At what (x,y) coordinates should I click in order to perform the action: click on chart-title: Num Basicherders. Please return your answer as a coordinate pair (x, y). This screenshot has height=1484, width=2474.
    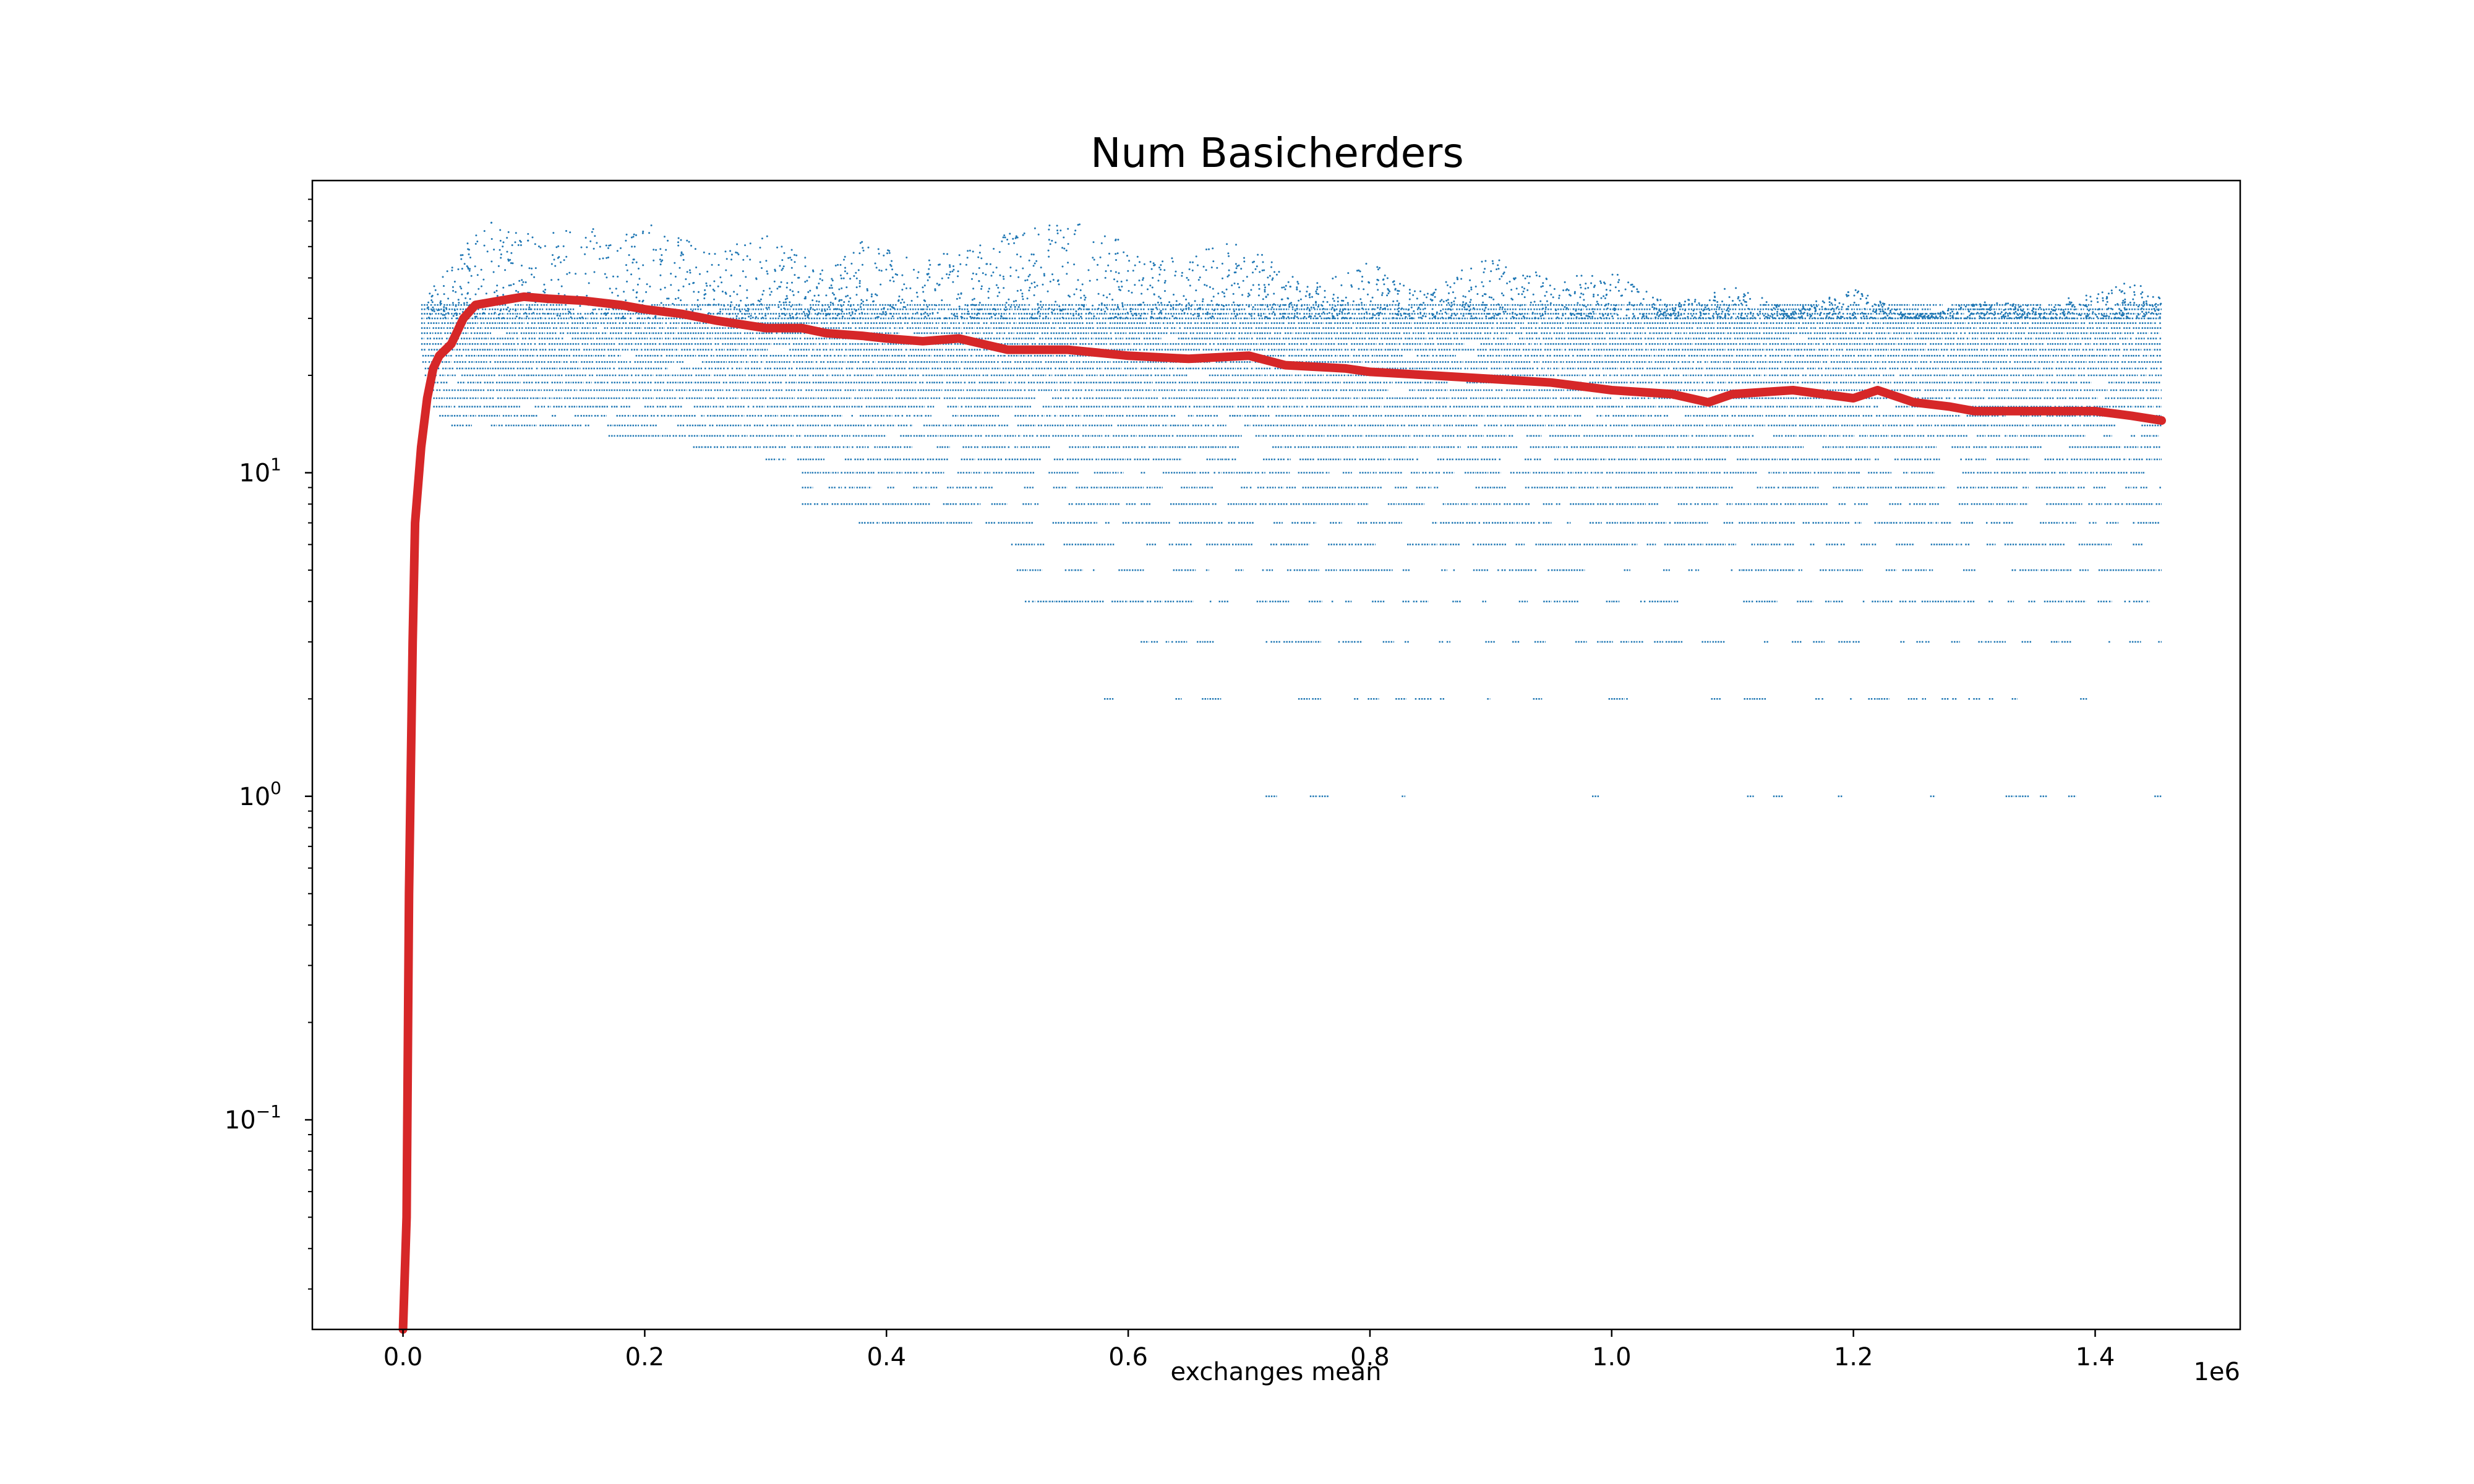
    Looking at the image, I should click on (1277, 153).